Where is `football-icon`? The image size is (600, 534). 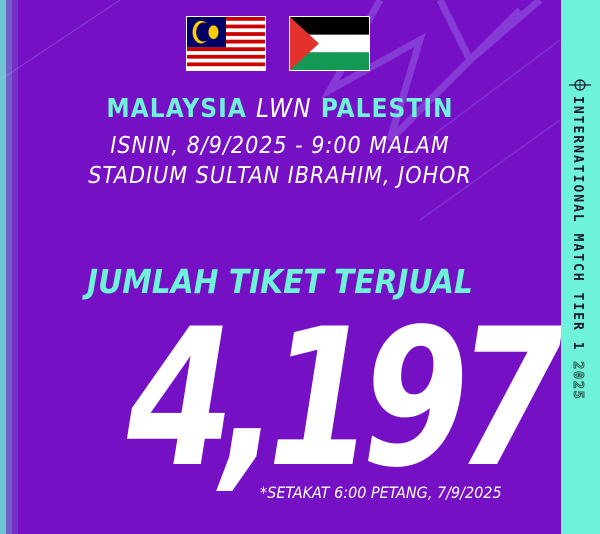
football-icon is located at coordinates (580, 85).